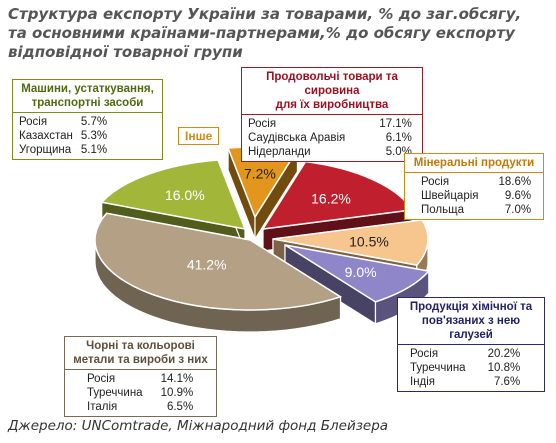 The image size is (556, 443). I want to click on callout-metals-table: Росія 14.1% Туреччина 10.9% Італія 6.5%, so click(140, 393).